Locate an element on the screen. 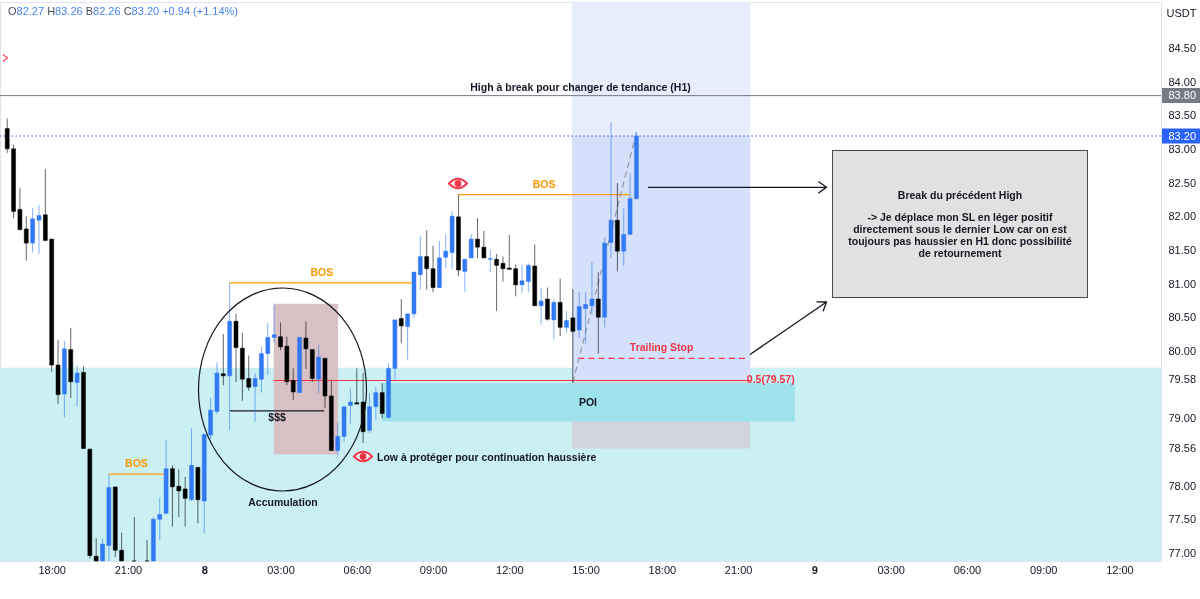  series-label: Trailing Stop is located at coordinates (661, 347).